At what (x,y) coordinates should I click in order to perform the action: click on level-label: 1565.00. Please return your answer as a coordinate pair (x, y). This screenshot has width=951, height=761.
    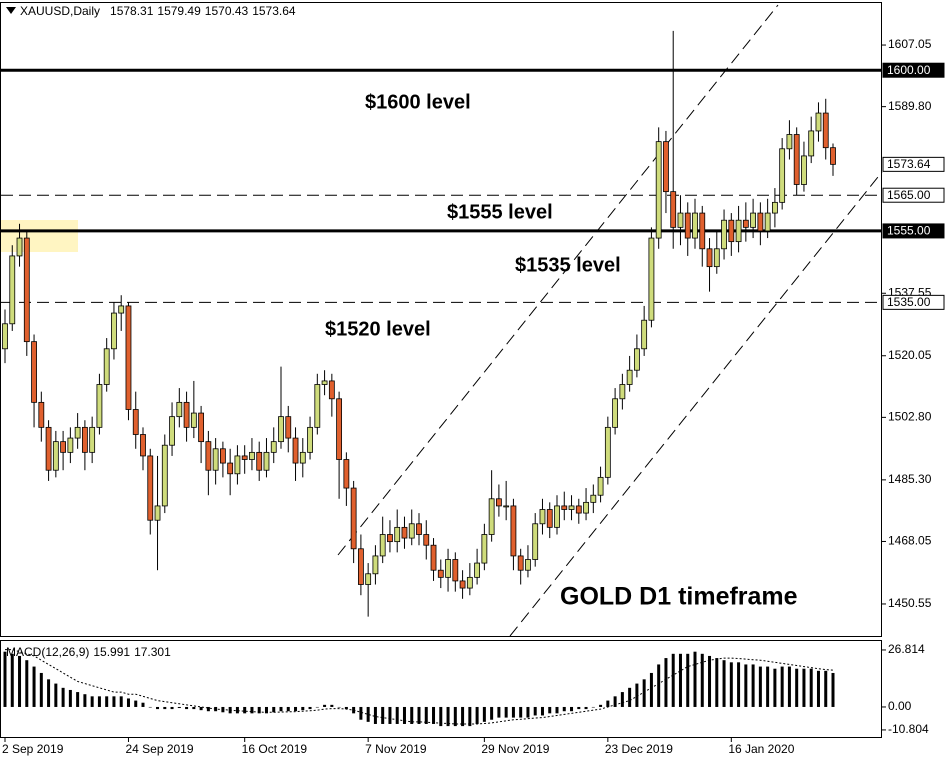
    Looking at the image, I should click on (909, 195).